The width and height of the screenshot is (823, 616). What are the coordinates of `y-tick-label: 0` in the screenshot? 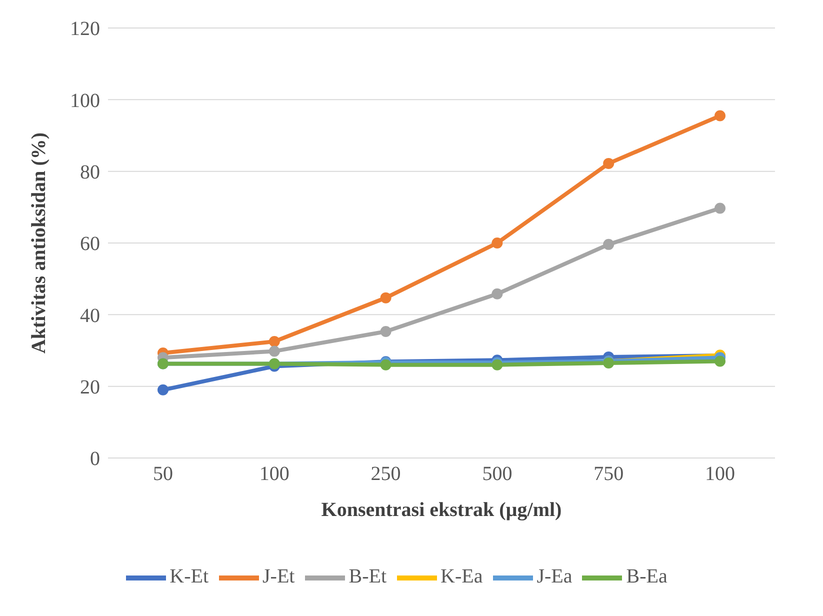 It's located at (95, 459).